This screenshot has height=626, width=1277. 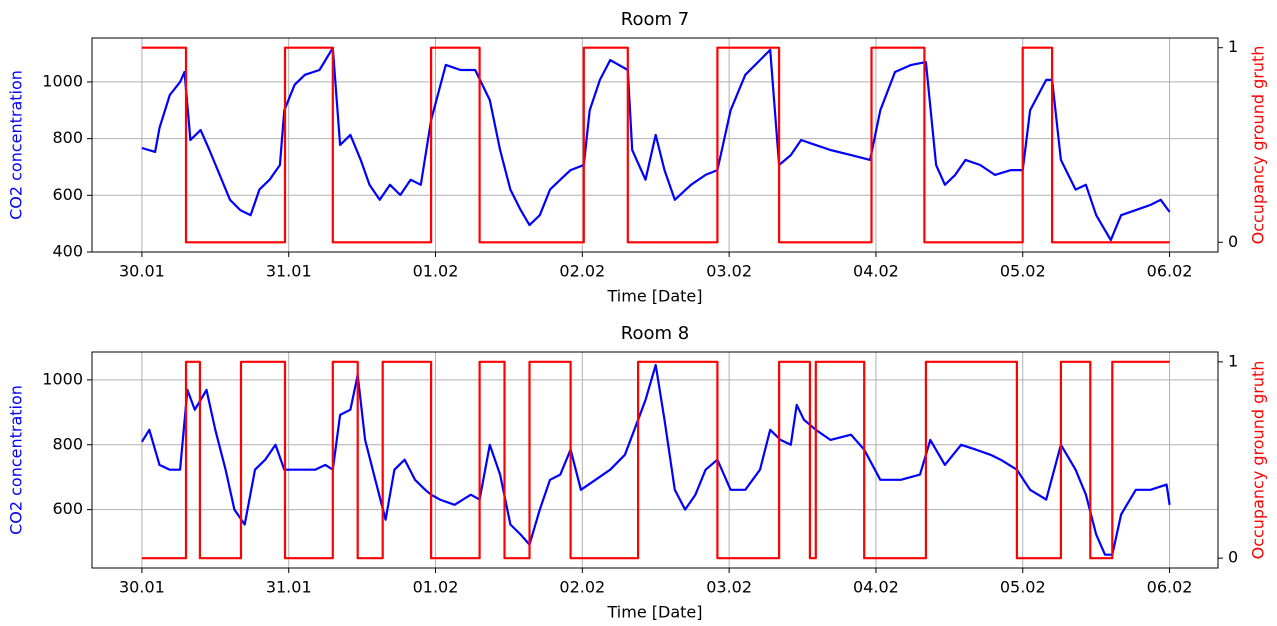 I want to click on chart-title: Room 7, so click(x=655, y=19).